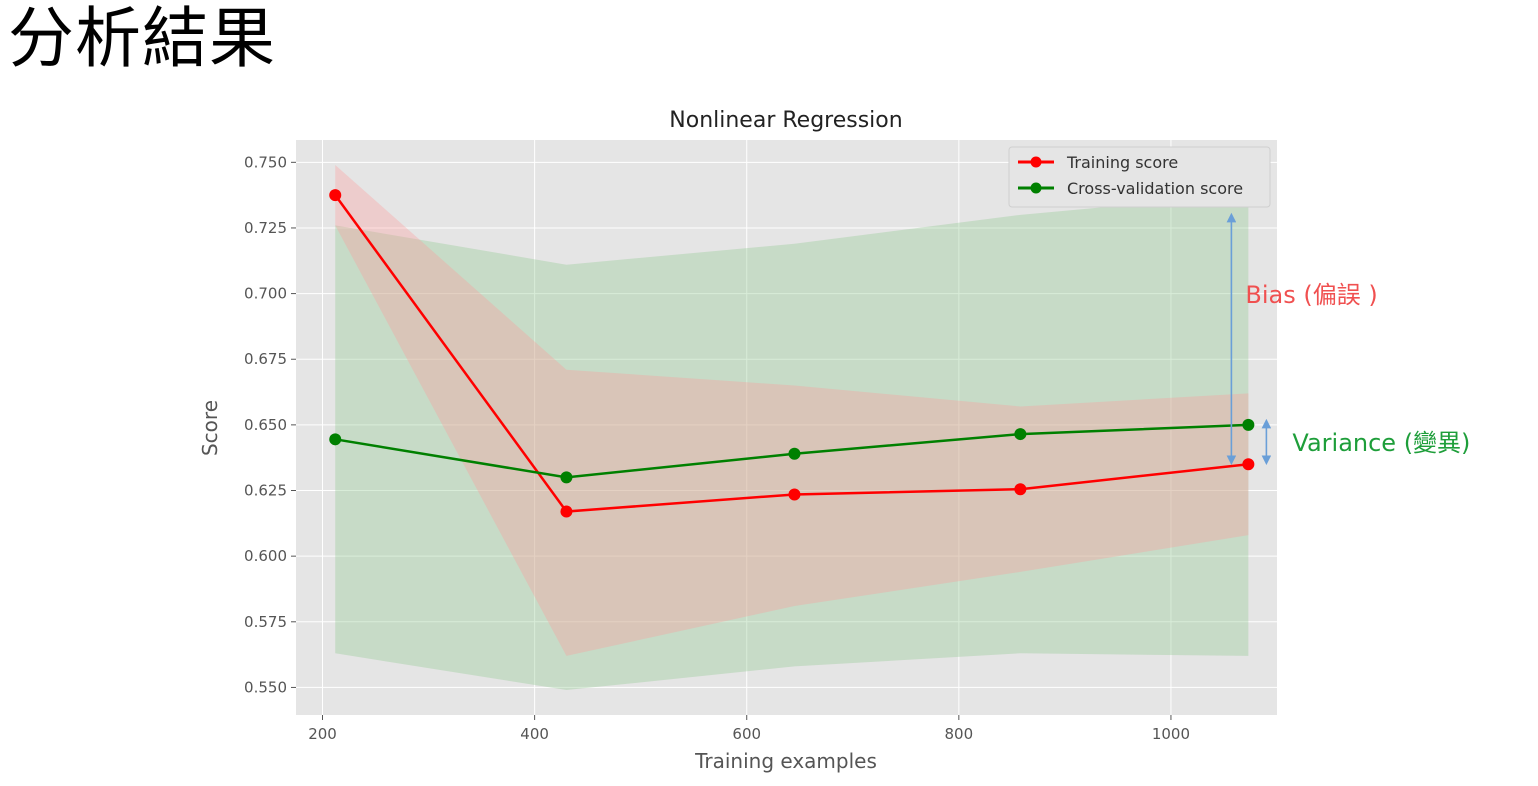 The width and height of the screenshot is (1538, 786). Describe the element at coordinates (1381, 443) in the screenshot. I see `variance-label: Variance (變異)` at that location.